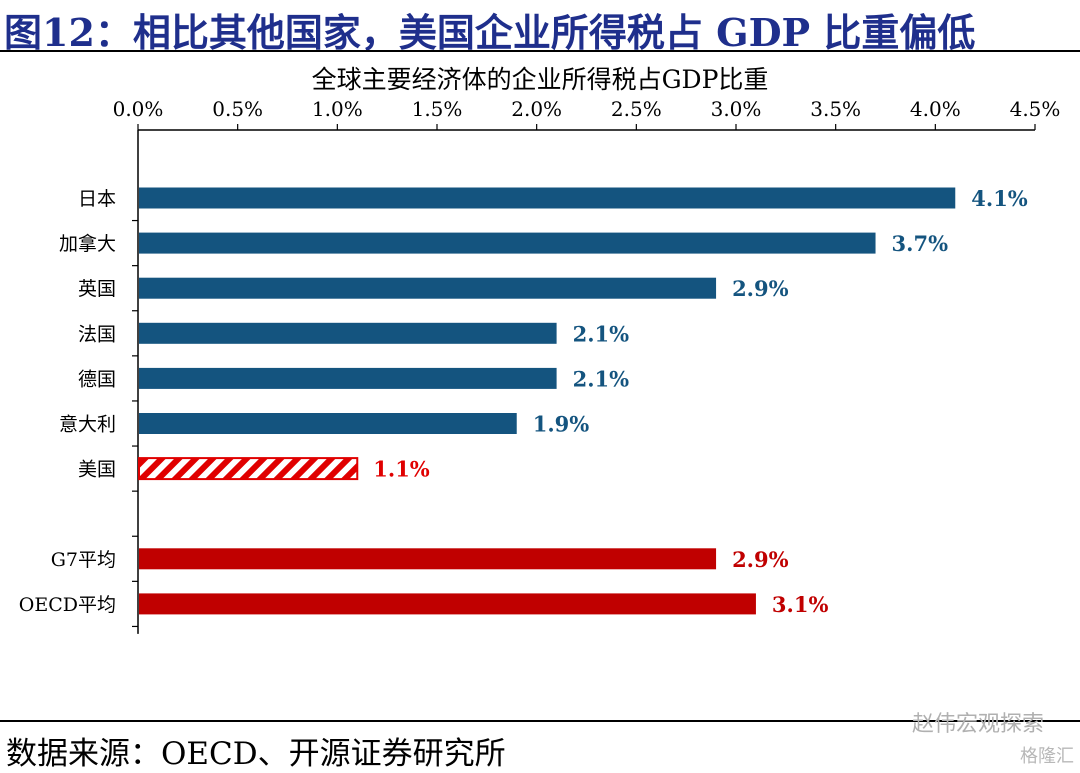  Describe the element at coordinates (256, 754) in the screenshot. I see `source-note: 数据来源：OECD、开源证券研究所` at that location.